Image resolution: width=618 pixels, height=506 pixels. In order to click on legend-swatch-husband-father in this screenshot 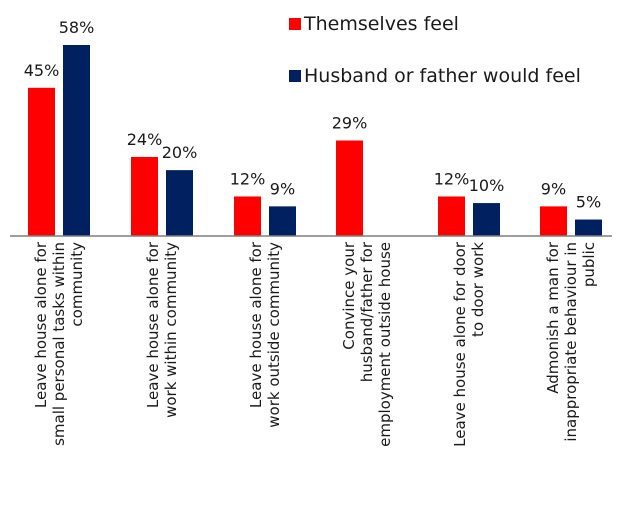, I will do `click(295, 76)`.